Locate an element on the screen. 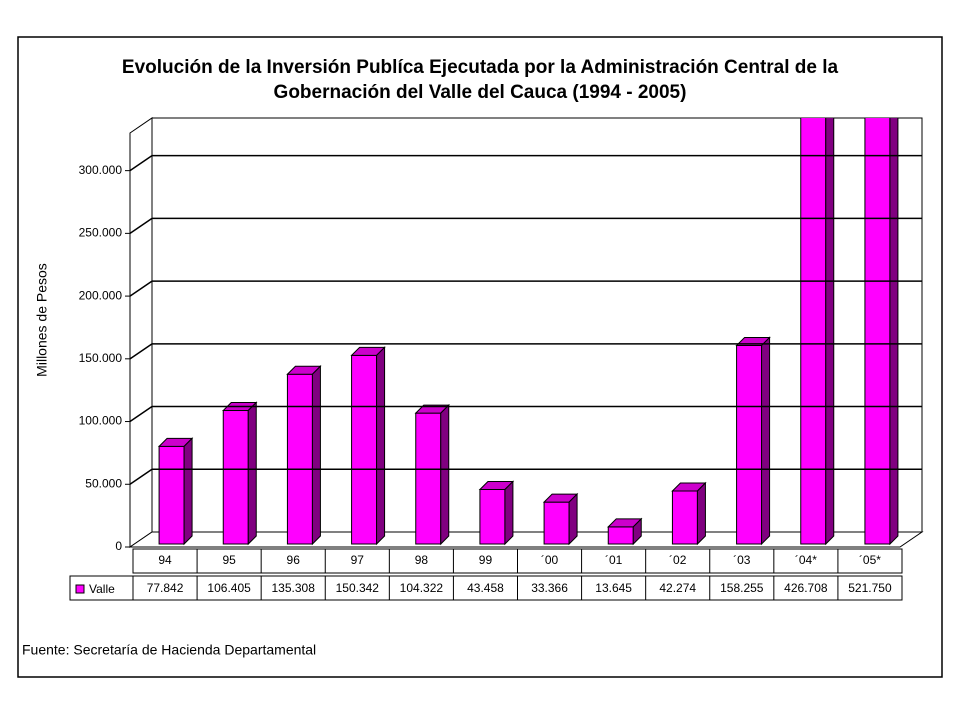 Image resolution: width=960 pixels, height=725 pixels. x-tick-label: ´04* is located at coordinates (806, 560).